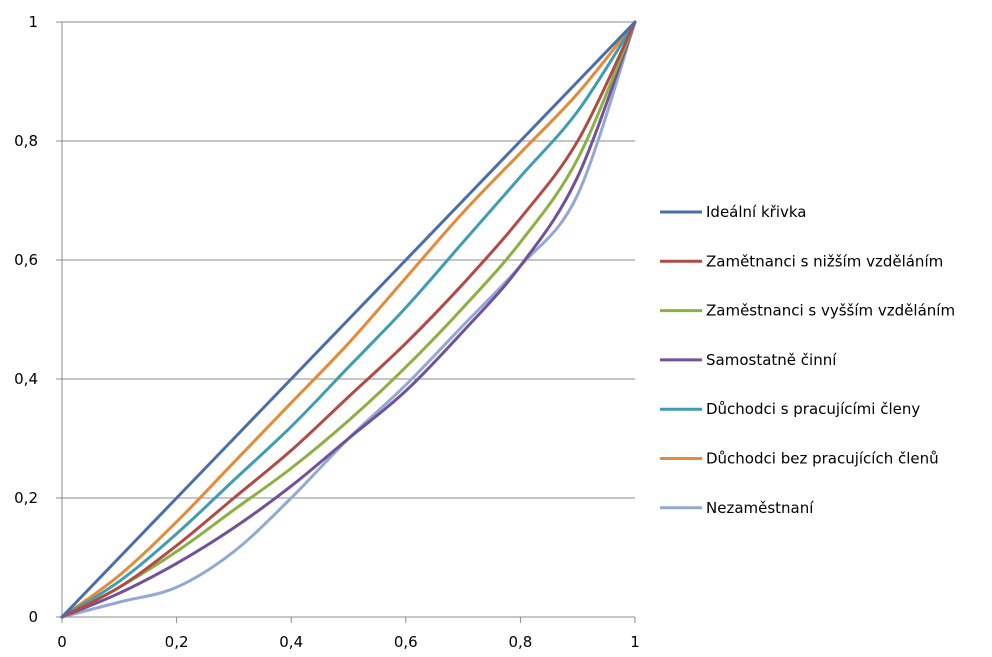 The height and width of the screenshot is (657, 992). Describe the element at coordinates (62, 642) in the screenshot. I see `x-tick-label: 0` at that location.